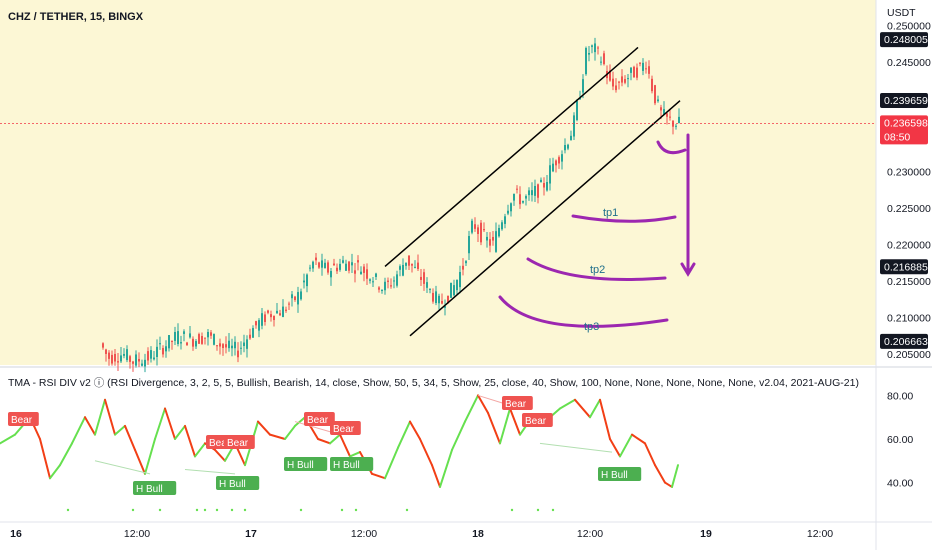 The height and width of the screenshot is (550, 932). Describe the element at coordinates (909, 209) in the screenshot. I see `price-axis-tick: 0.225000` at that location.